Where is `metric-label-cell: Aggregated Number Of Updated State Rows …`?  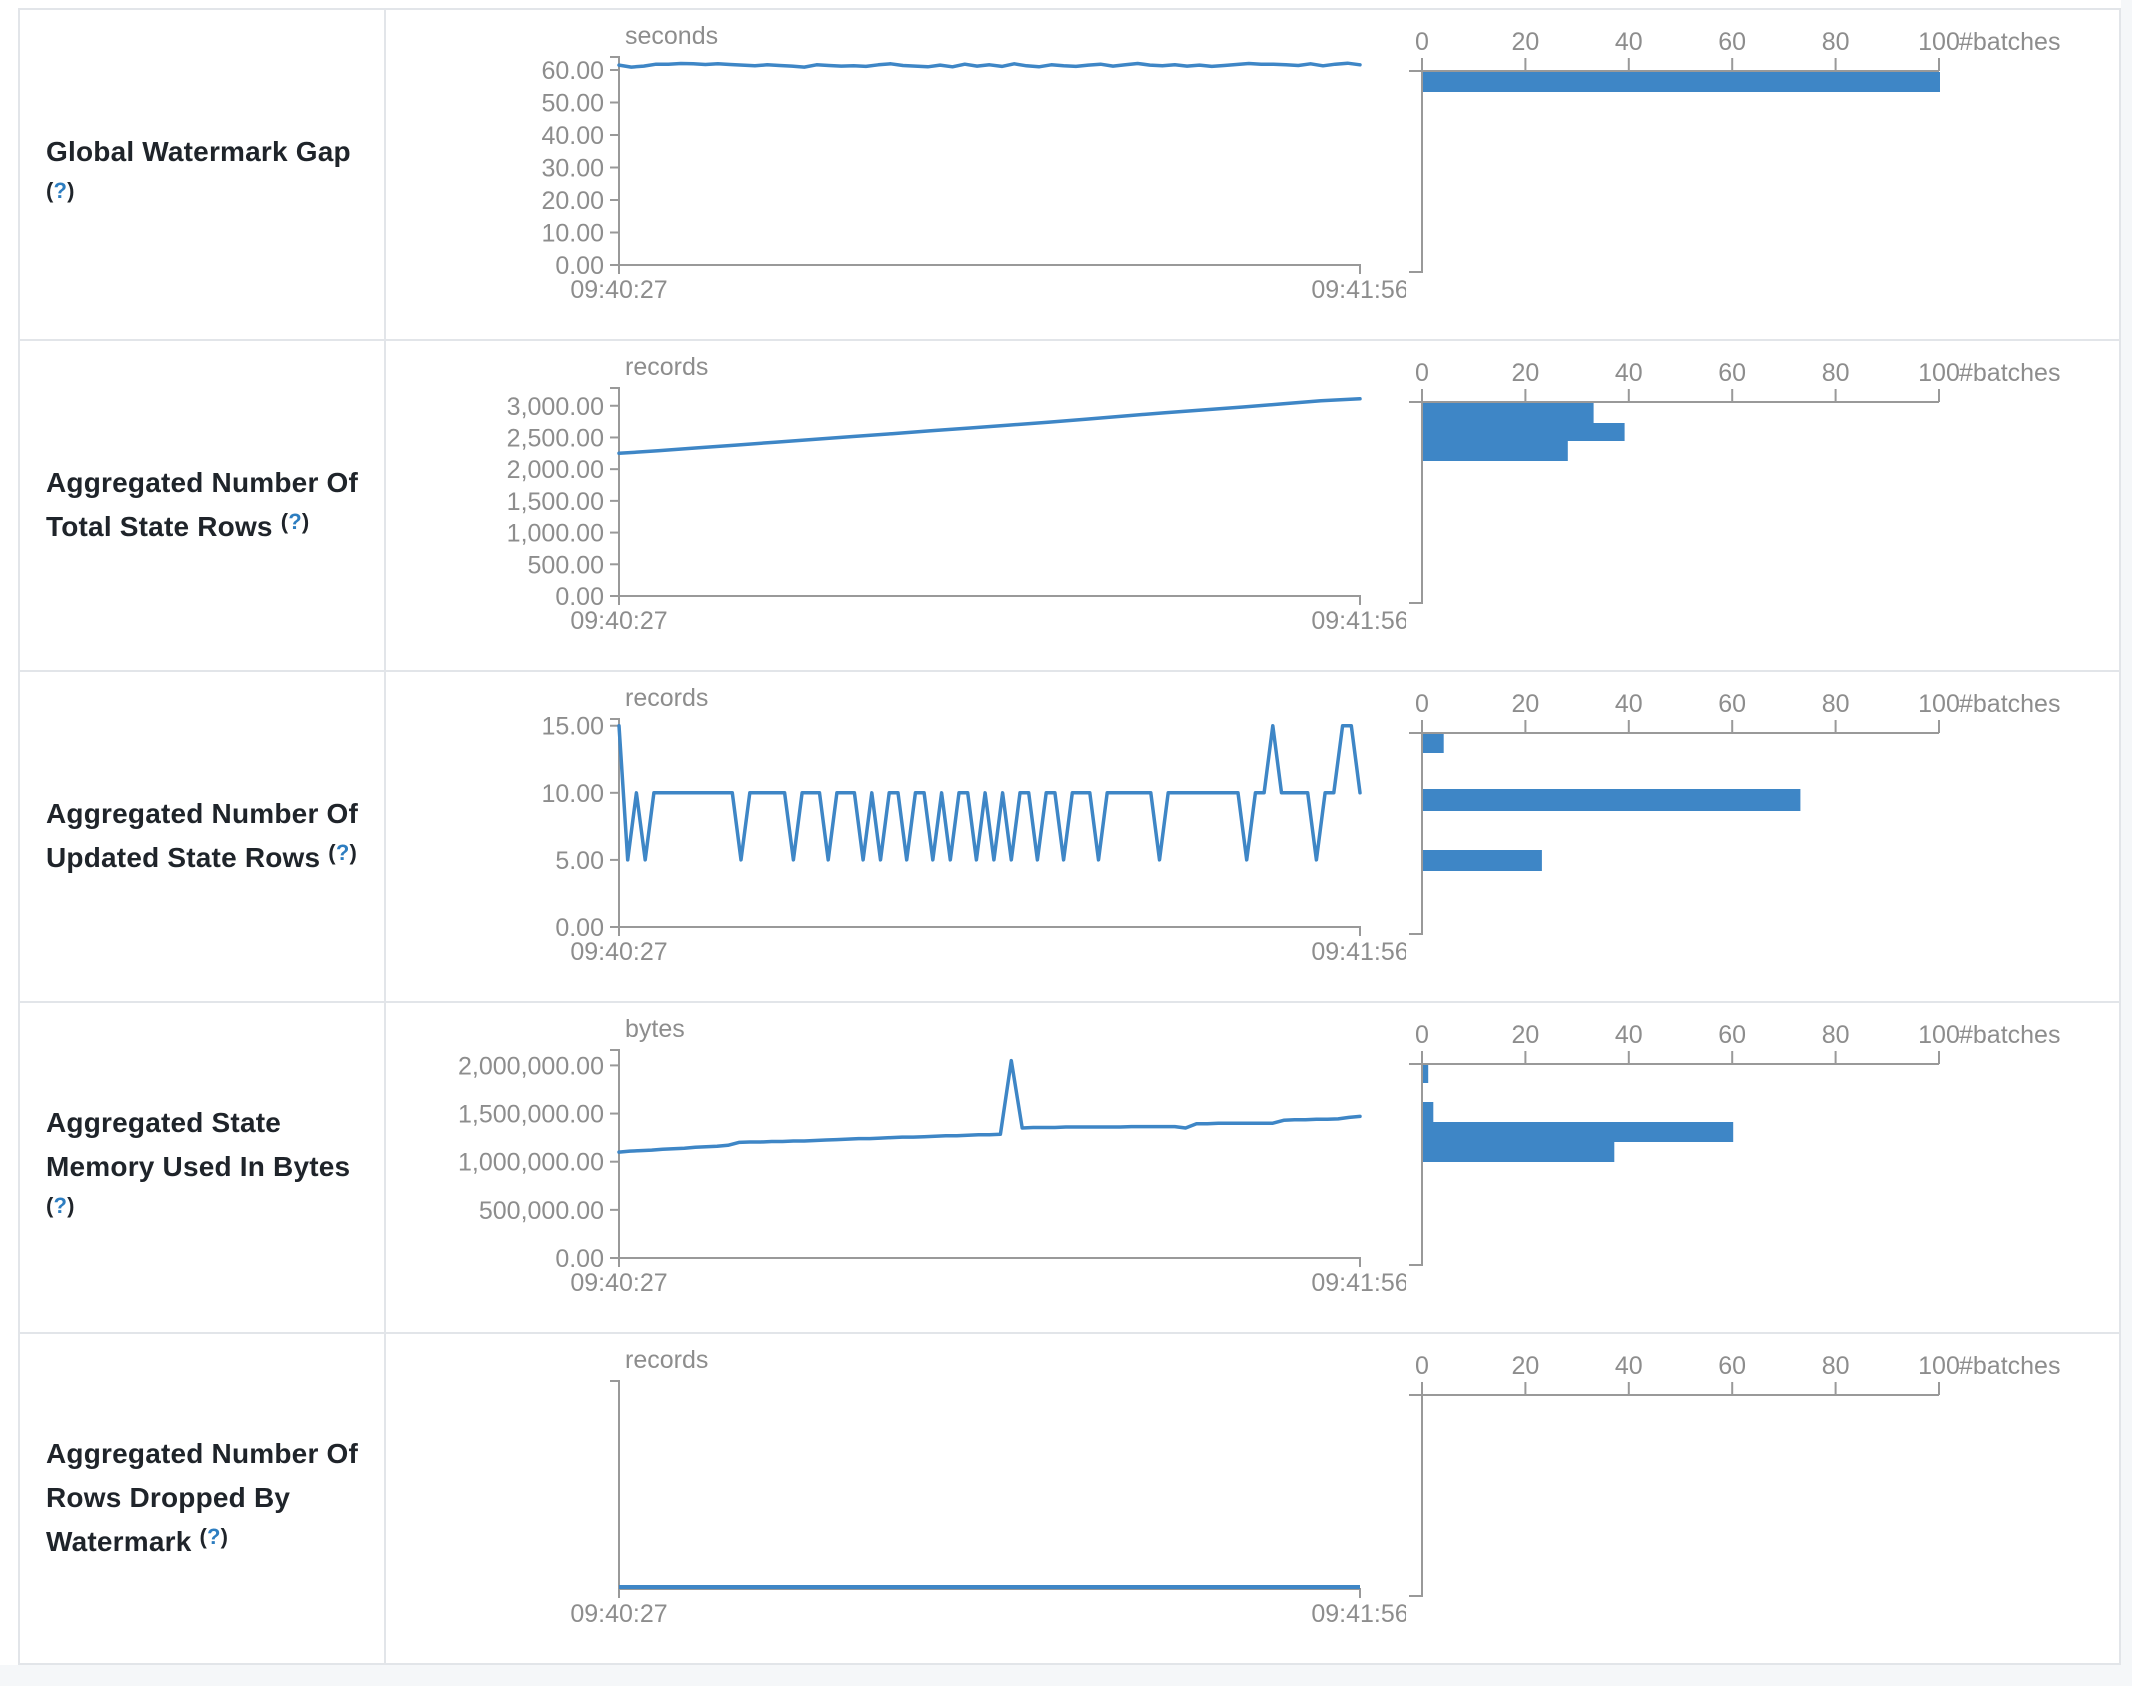 metric-label-cell: Aggregated Number Of Updated State Rows … is located at coordinates (203, 836).